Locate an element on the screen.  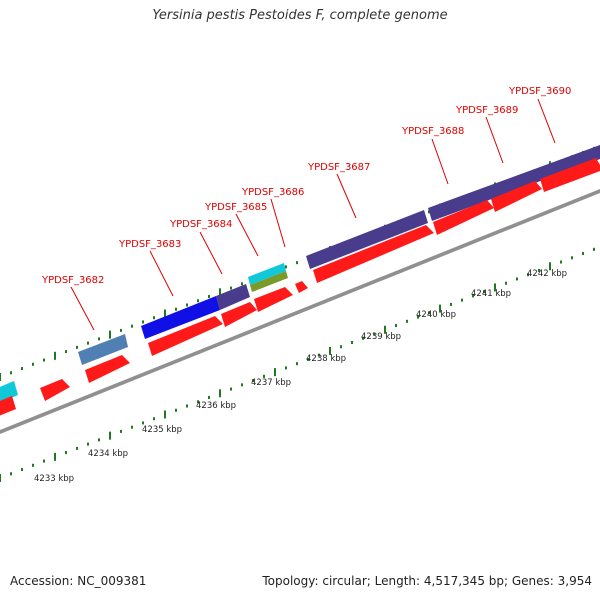
kbp-label: 4241 kbp is located at coordinates (491, 294).